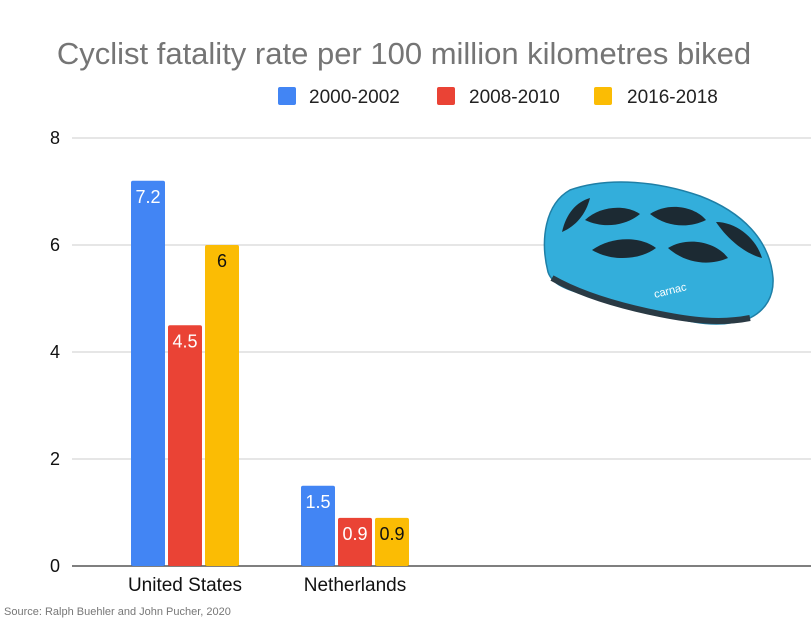  I want to click on legend-item-2: 2008-2010, so click(498, 97).